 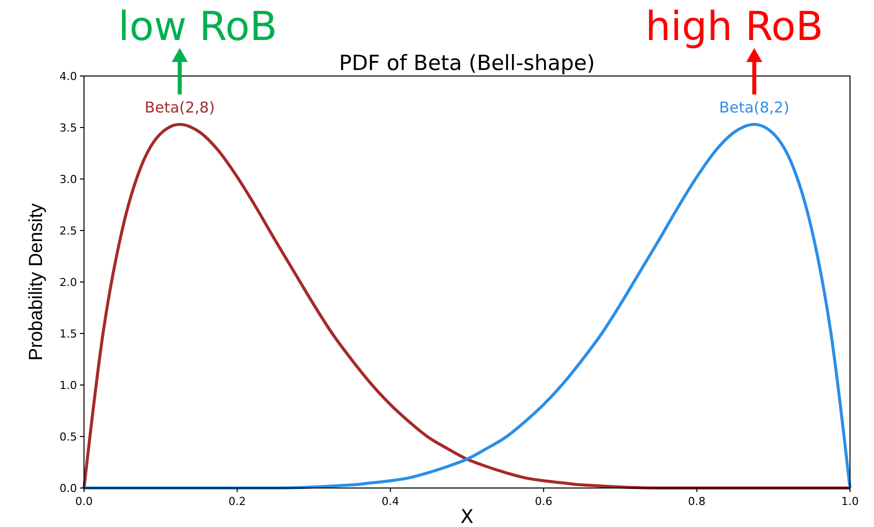 I want to click on x-tick-label: 0.8, so click(x=697, y=501).